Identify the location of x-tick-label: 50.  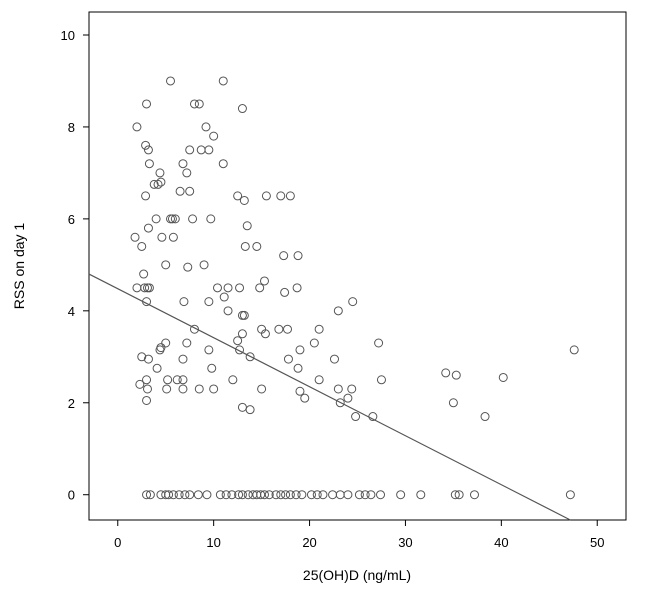
(597, 542).